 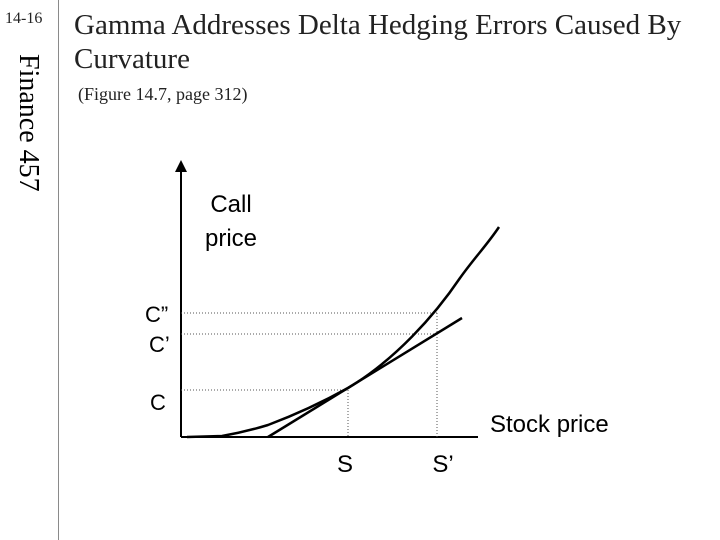 I want to click on y-axis-arrowhead, so click(x=181, y=166).